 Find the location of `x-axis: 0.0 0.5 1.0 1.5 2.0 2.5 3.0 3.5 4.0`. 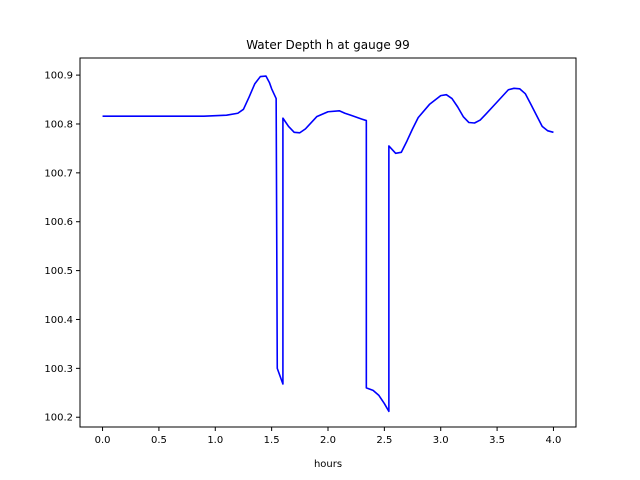

x-axis: 0.0 0.5 1.0 1.5 2.0 2.5 3.0 3.5 4.0 is located at coordinates (328, 436).